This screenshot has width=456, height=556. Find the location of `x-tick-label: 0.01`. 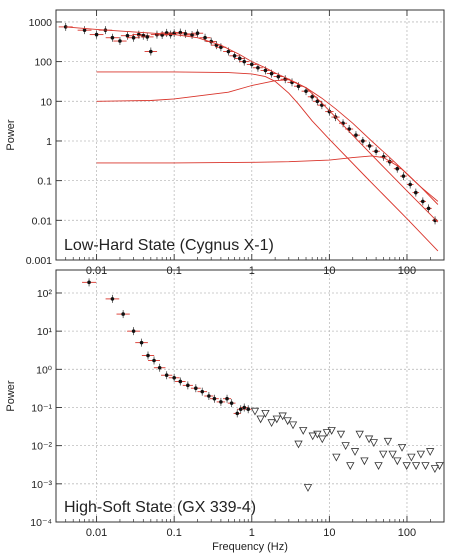

x-tick-label: 0.01 is located at coordinates (96, 533).